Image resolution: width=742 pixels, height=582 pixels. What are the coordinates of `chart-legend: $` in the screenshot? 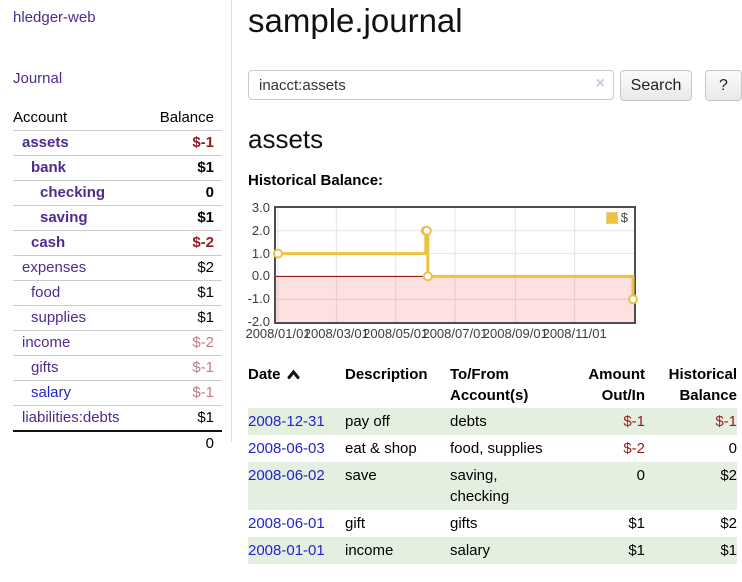 It's located at (616, 217).